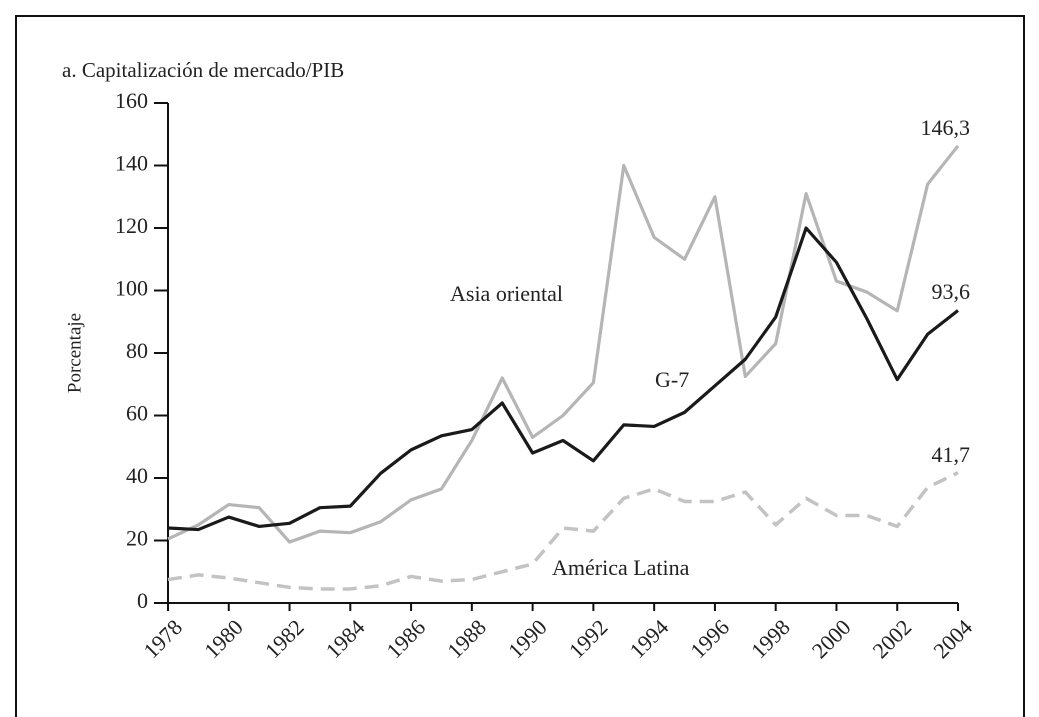  I want to click on x-tick-label: 2004, so click(952, 638).